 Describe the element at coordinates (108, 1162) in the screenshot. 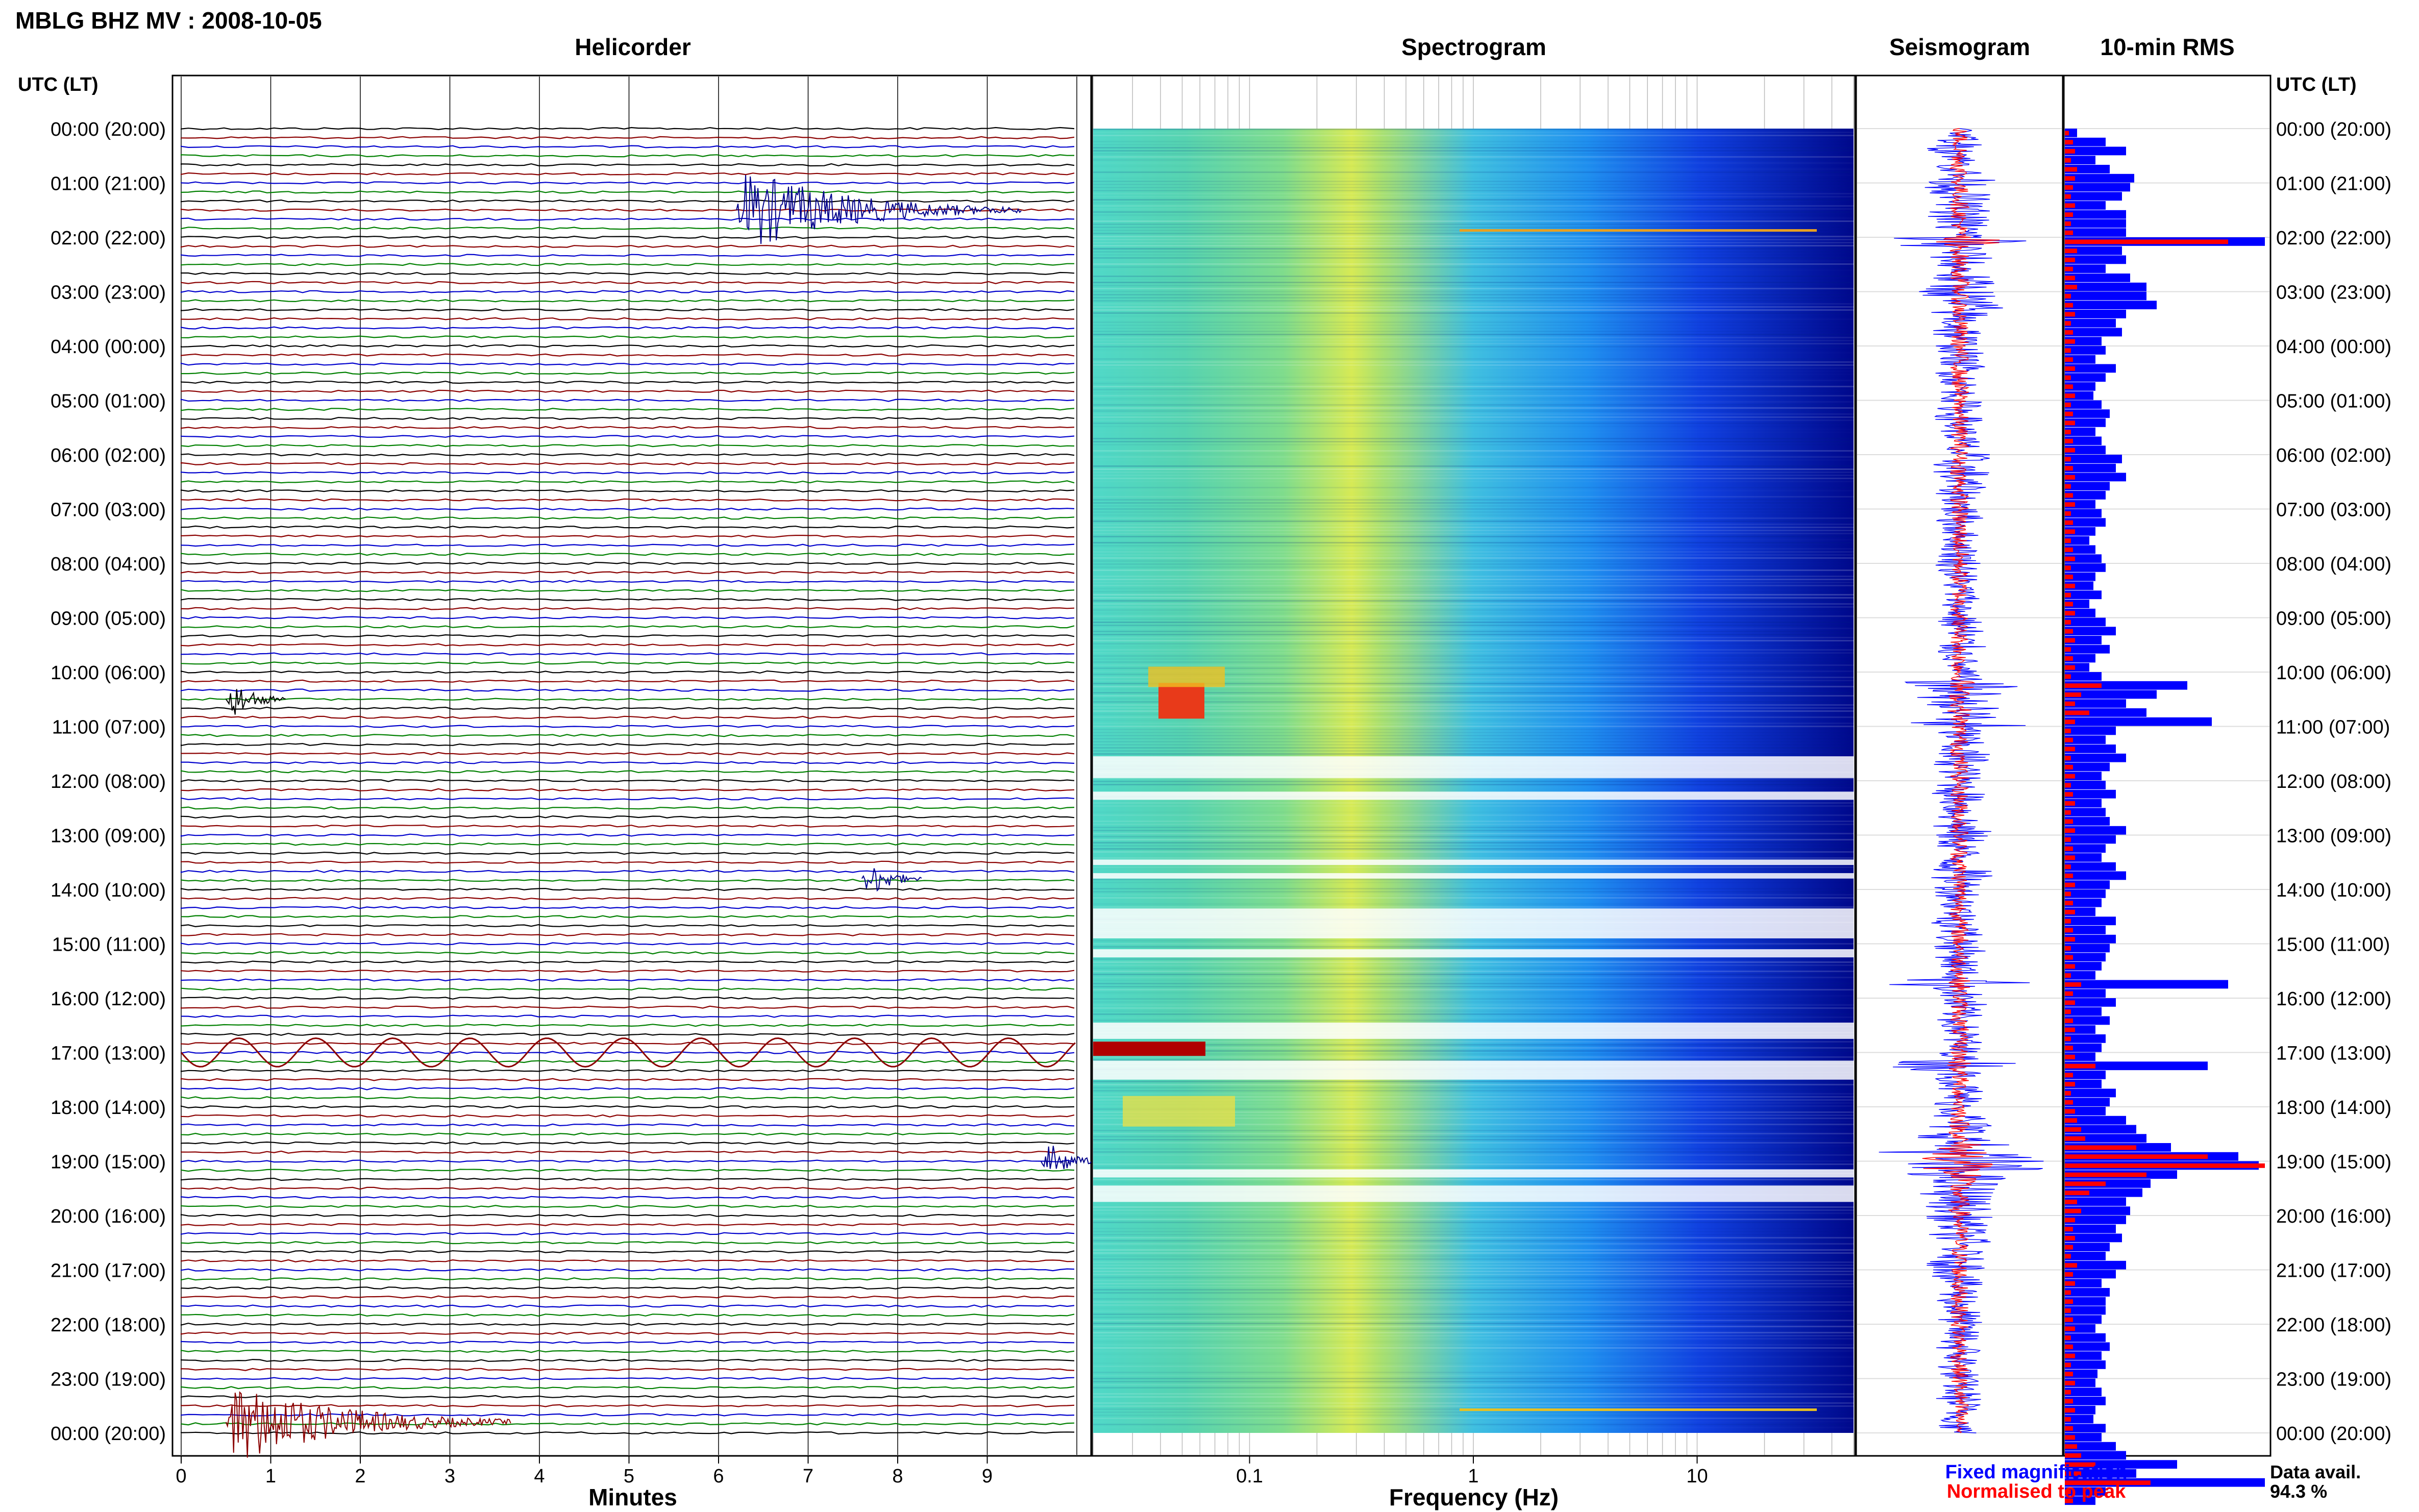

I see `time-tick-label-left: 19:00 (15:00)` at that location.